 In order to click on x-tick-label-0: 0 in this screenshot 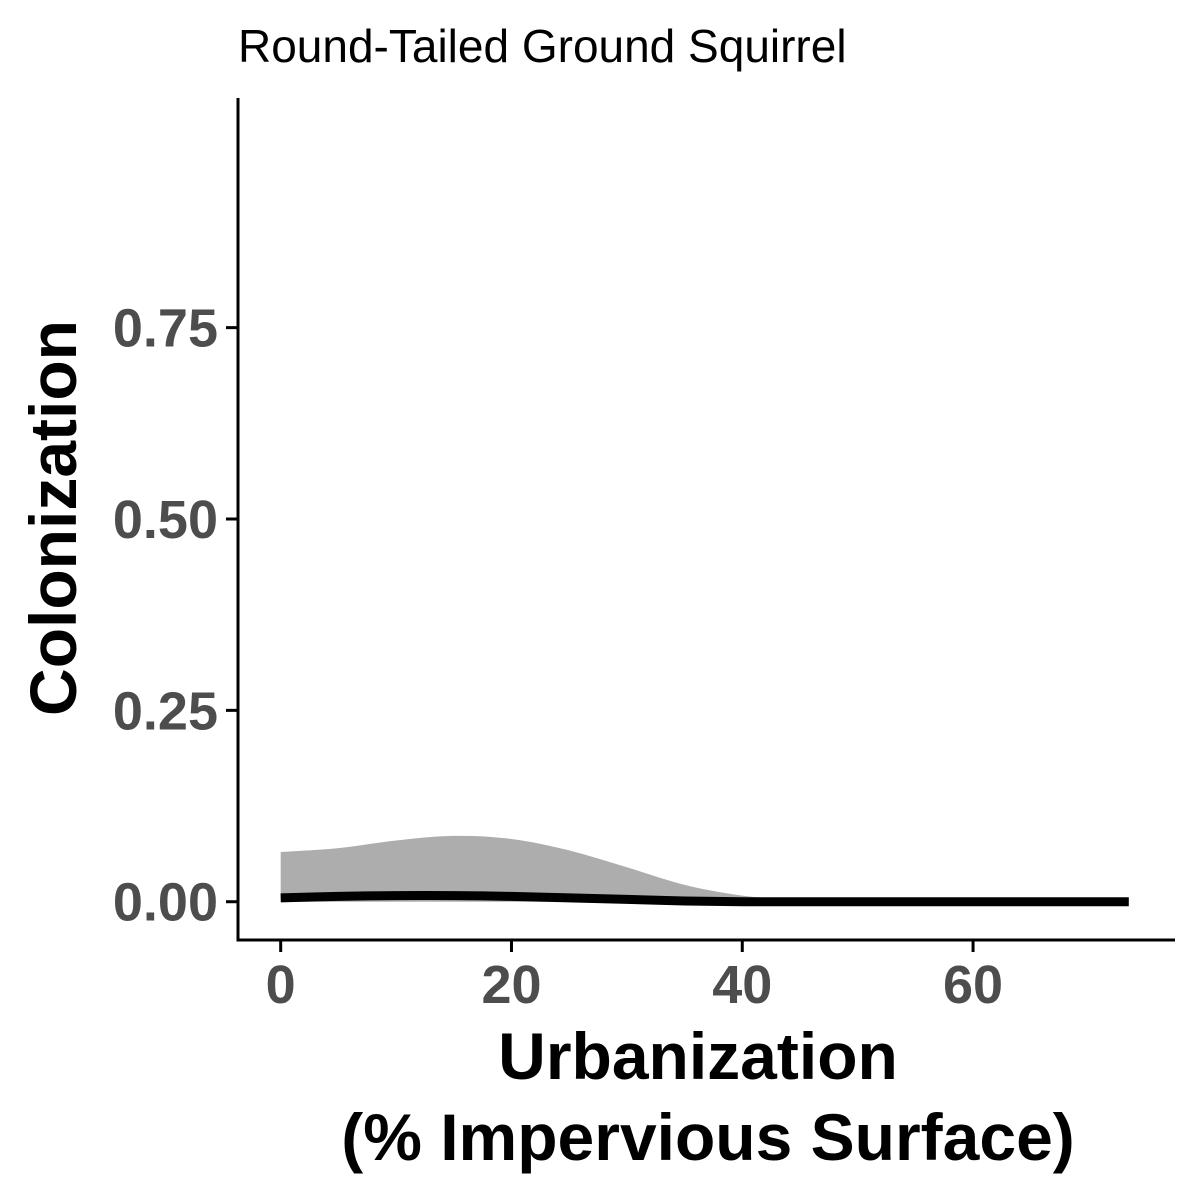, I will do `click(281, 985)`.